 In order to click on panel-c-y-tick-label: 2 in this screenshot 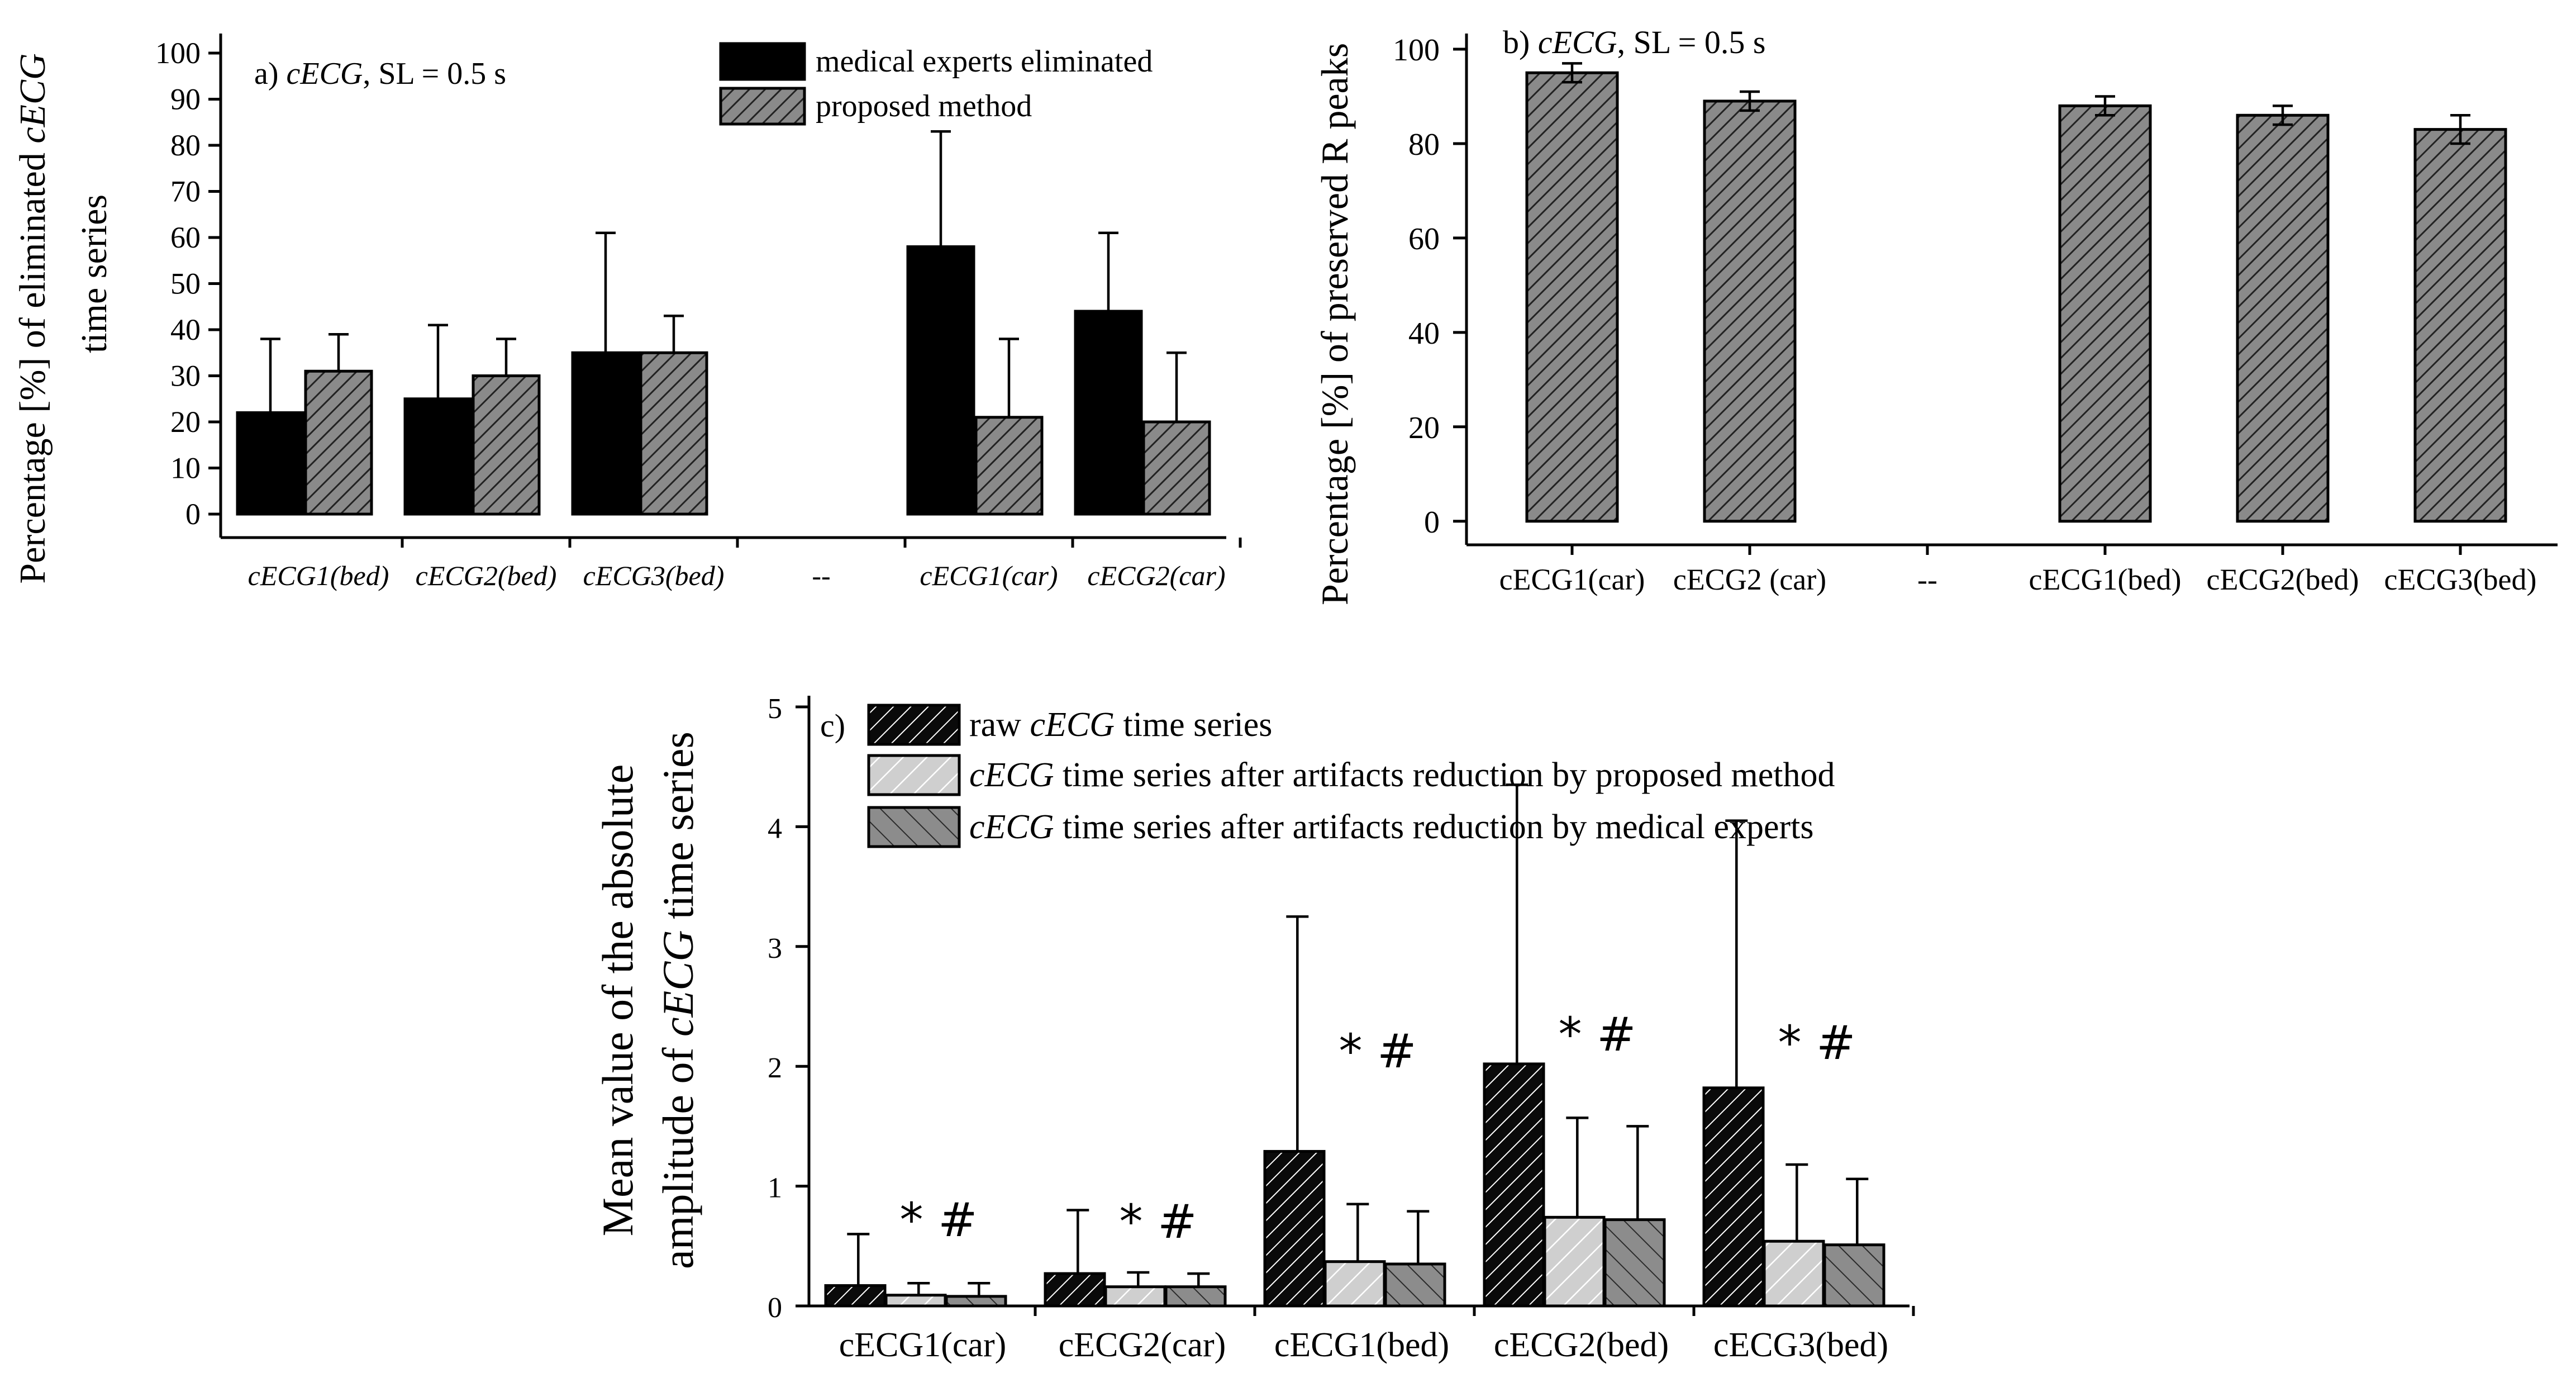, I will do `click(775, 1068)`.